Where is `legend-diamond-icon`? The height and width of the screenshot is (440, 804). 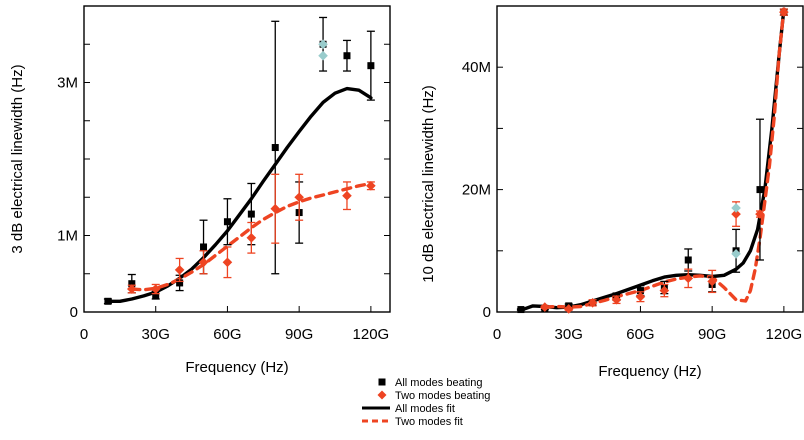
legend-diamond-icon is located at coordinates (382, 395).